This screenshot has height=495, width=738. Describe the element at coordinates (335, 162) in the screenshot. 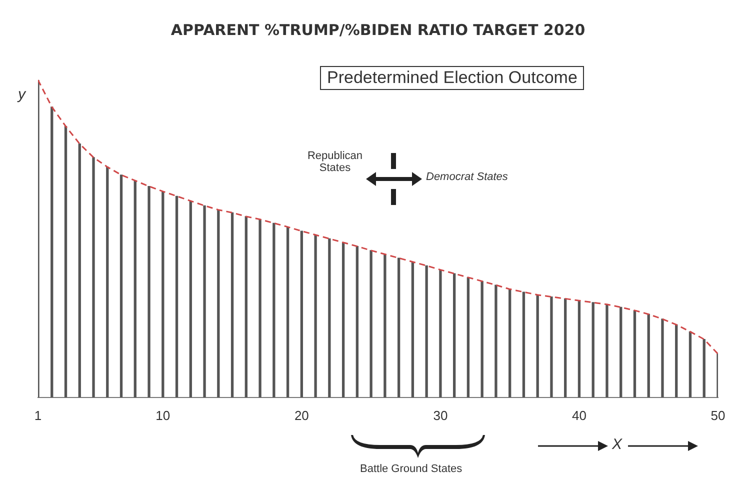

I see `annotation: Republican States` at that location.